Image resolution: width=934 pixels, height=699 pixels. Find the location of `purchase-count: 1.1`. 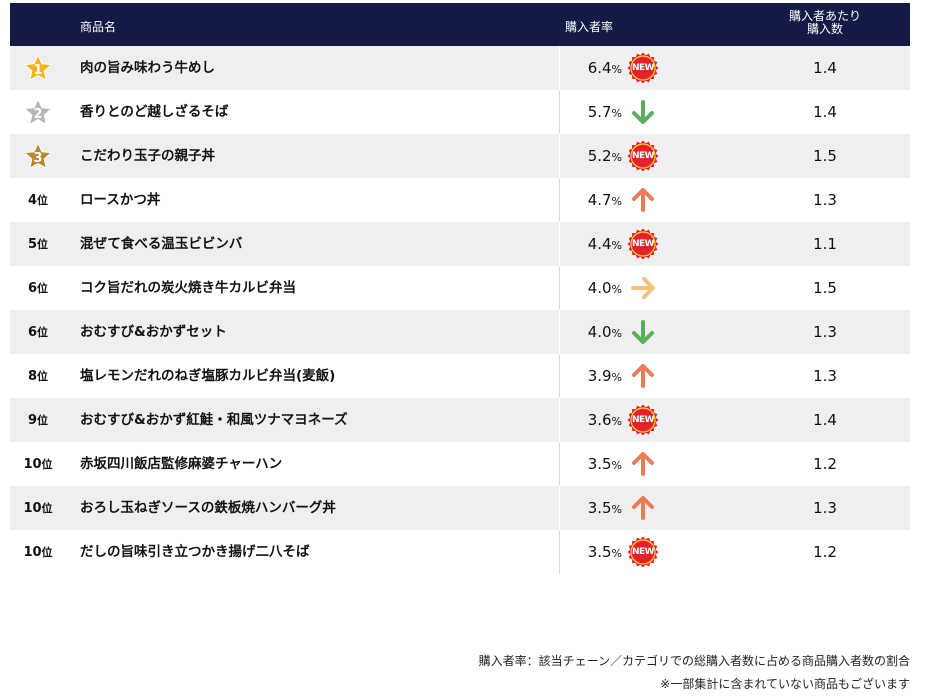

purchase-count: 1.1 is located at coordinates (825, 244).